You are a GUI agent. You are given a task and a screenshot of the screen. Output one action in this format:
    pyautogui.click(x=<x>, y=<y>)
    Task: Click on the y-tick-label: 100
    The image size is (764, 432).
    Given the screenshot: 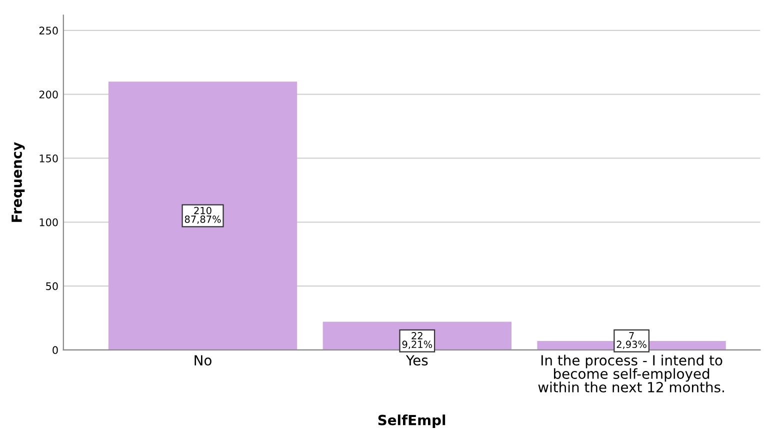 What is the action you would take?
    pyautogui.click(x=49, y=222)
    